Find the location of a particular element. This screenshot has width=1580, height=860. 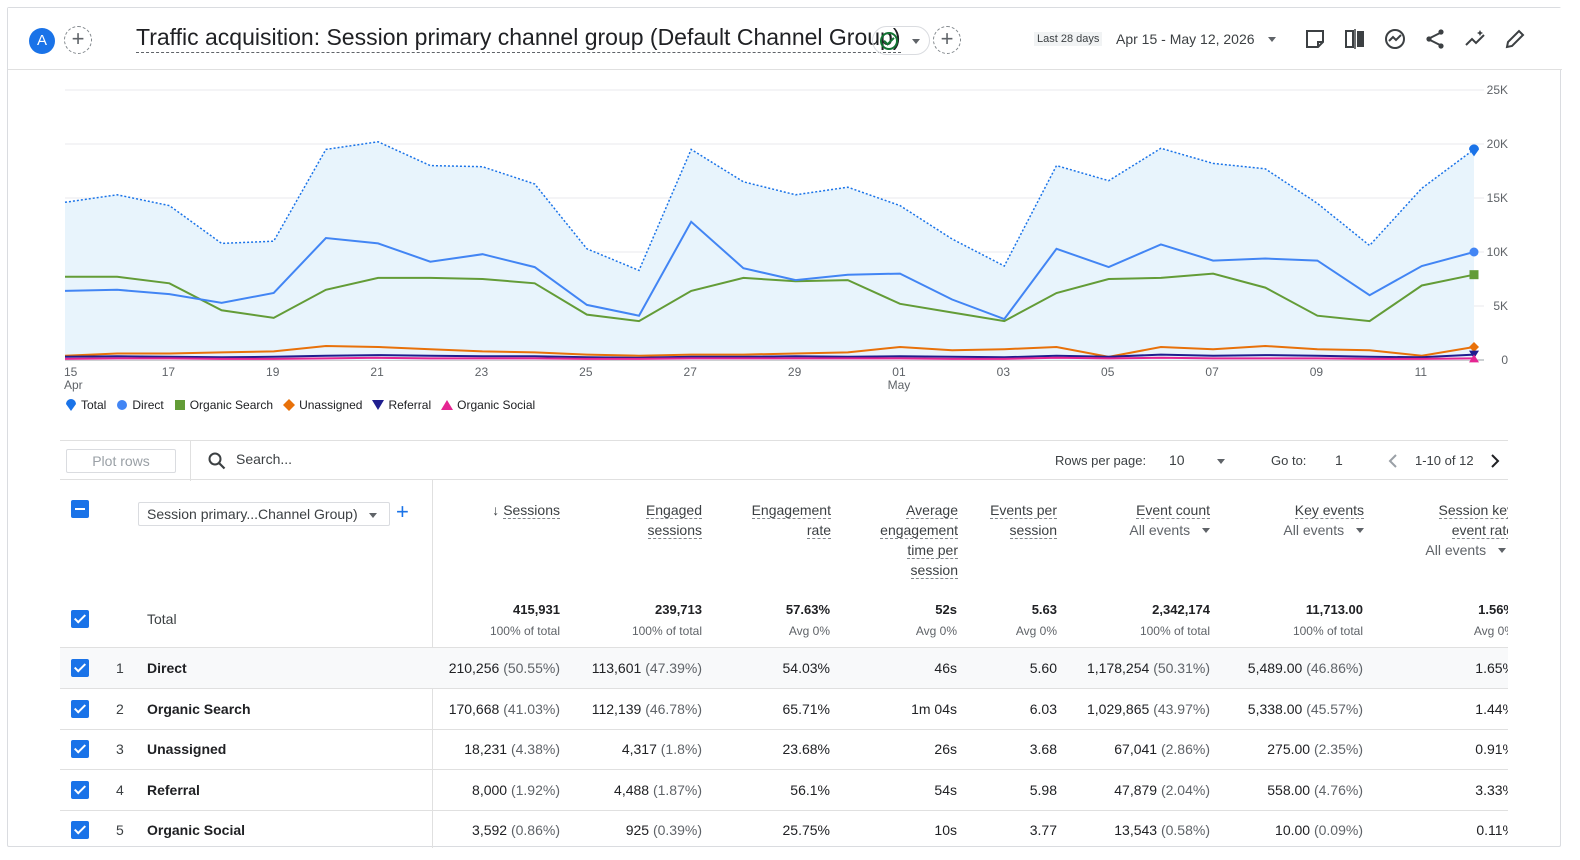

y-tick-label: 10K is located at coordinates (1497, 252).